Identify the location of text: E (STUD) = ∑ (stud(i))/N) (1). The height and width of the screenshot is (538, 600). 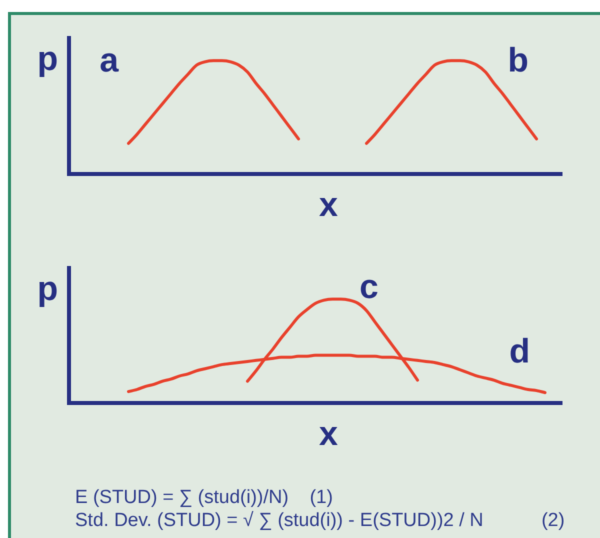
(204, 497).